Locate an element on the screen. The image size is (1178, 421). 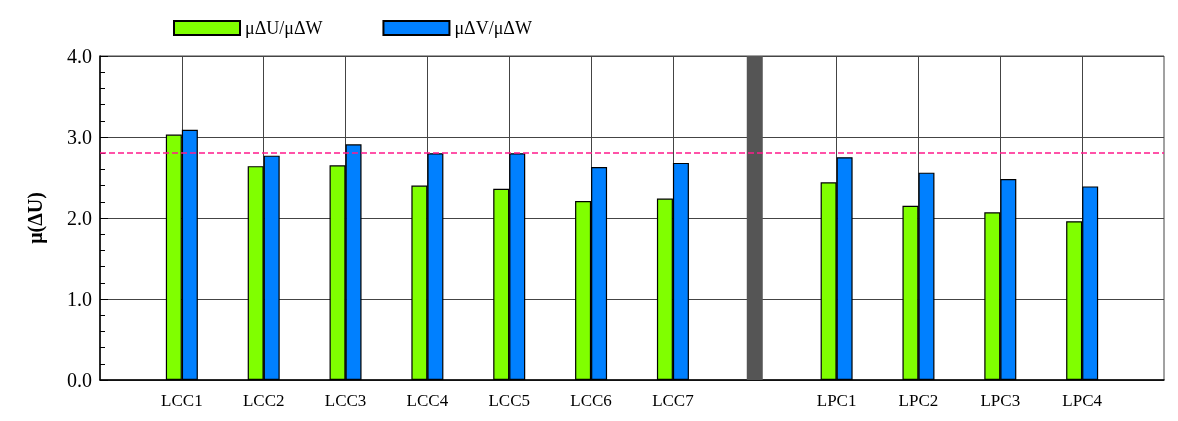
x-tick-label: LCC2 is located at coordinates (263, 400).